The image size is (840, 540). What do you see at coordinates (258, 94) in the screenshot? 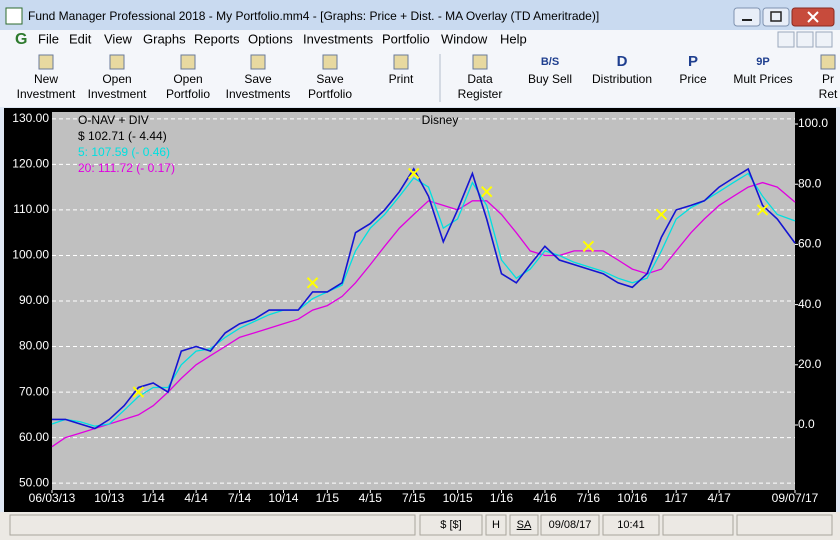
I see `toolbar-label: Investments` at bounding box center [258, 94].